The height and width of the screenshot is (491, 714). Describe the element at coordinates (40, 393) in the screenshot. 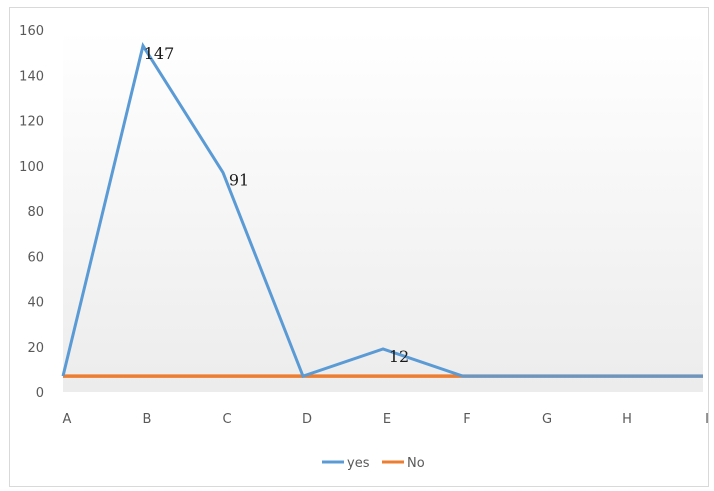

I see `y-tick-label: 0` at that location.